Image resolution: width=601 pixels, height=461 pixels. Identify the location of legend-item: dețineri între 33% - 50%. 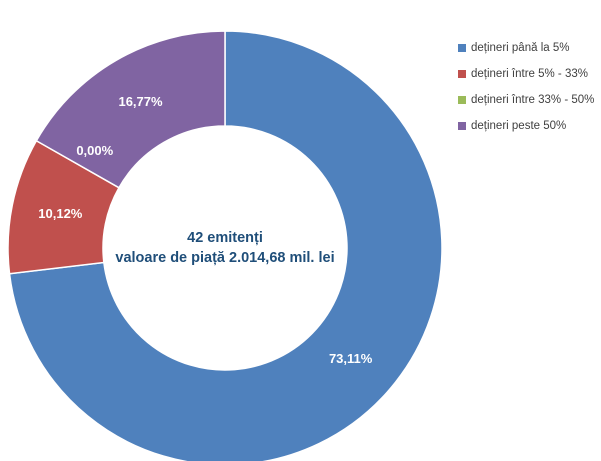
(529, 100).